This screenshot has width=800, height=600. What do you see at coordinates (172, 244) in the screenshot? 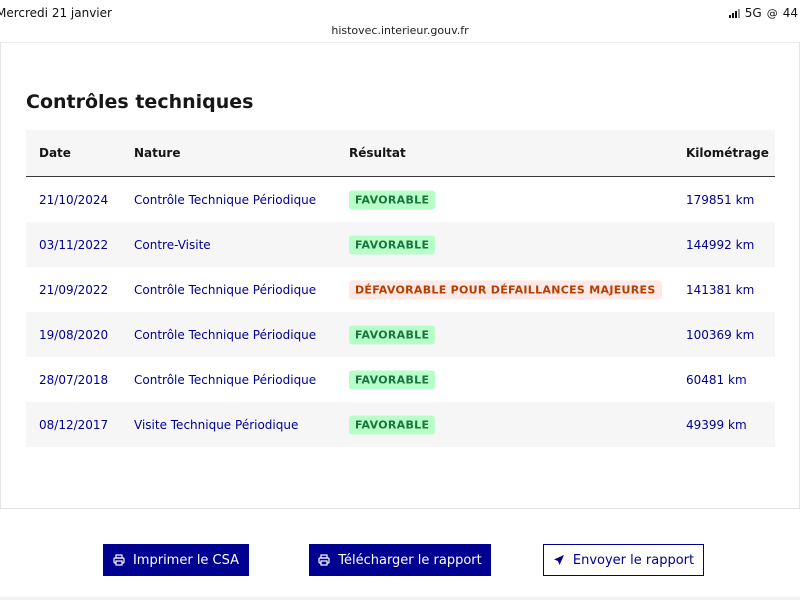
I see `row-nature: Contre-Visite` at bounding box center [172, 244].